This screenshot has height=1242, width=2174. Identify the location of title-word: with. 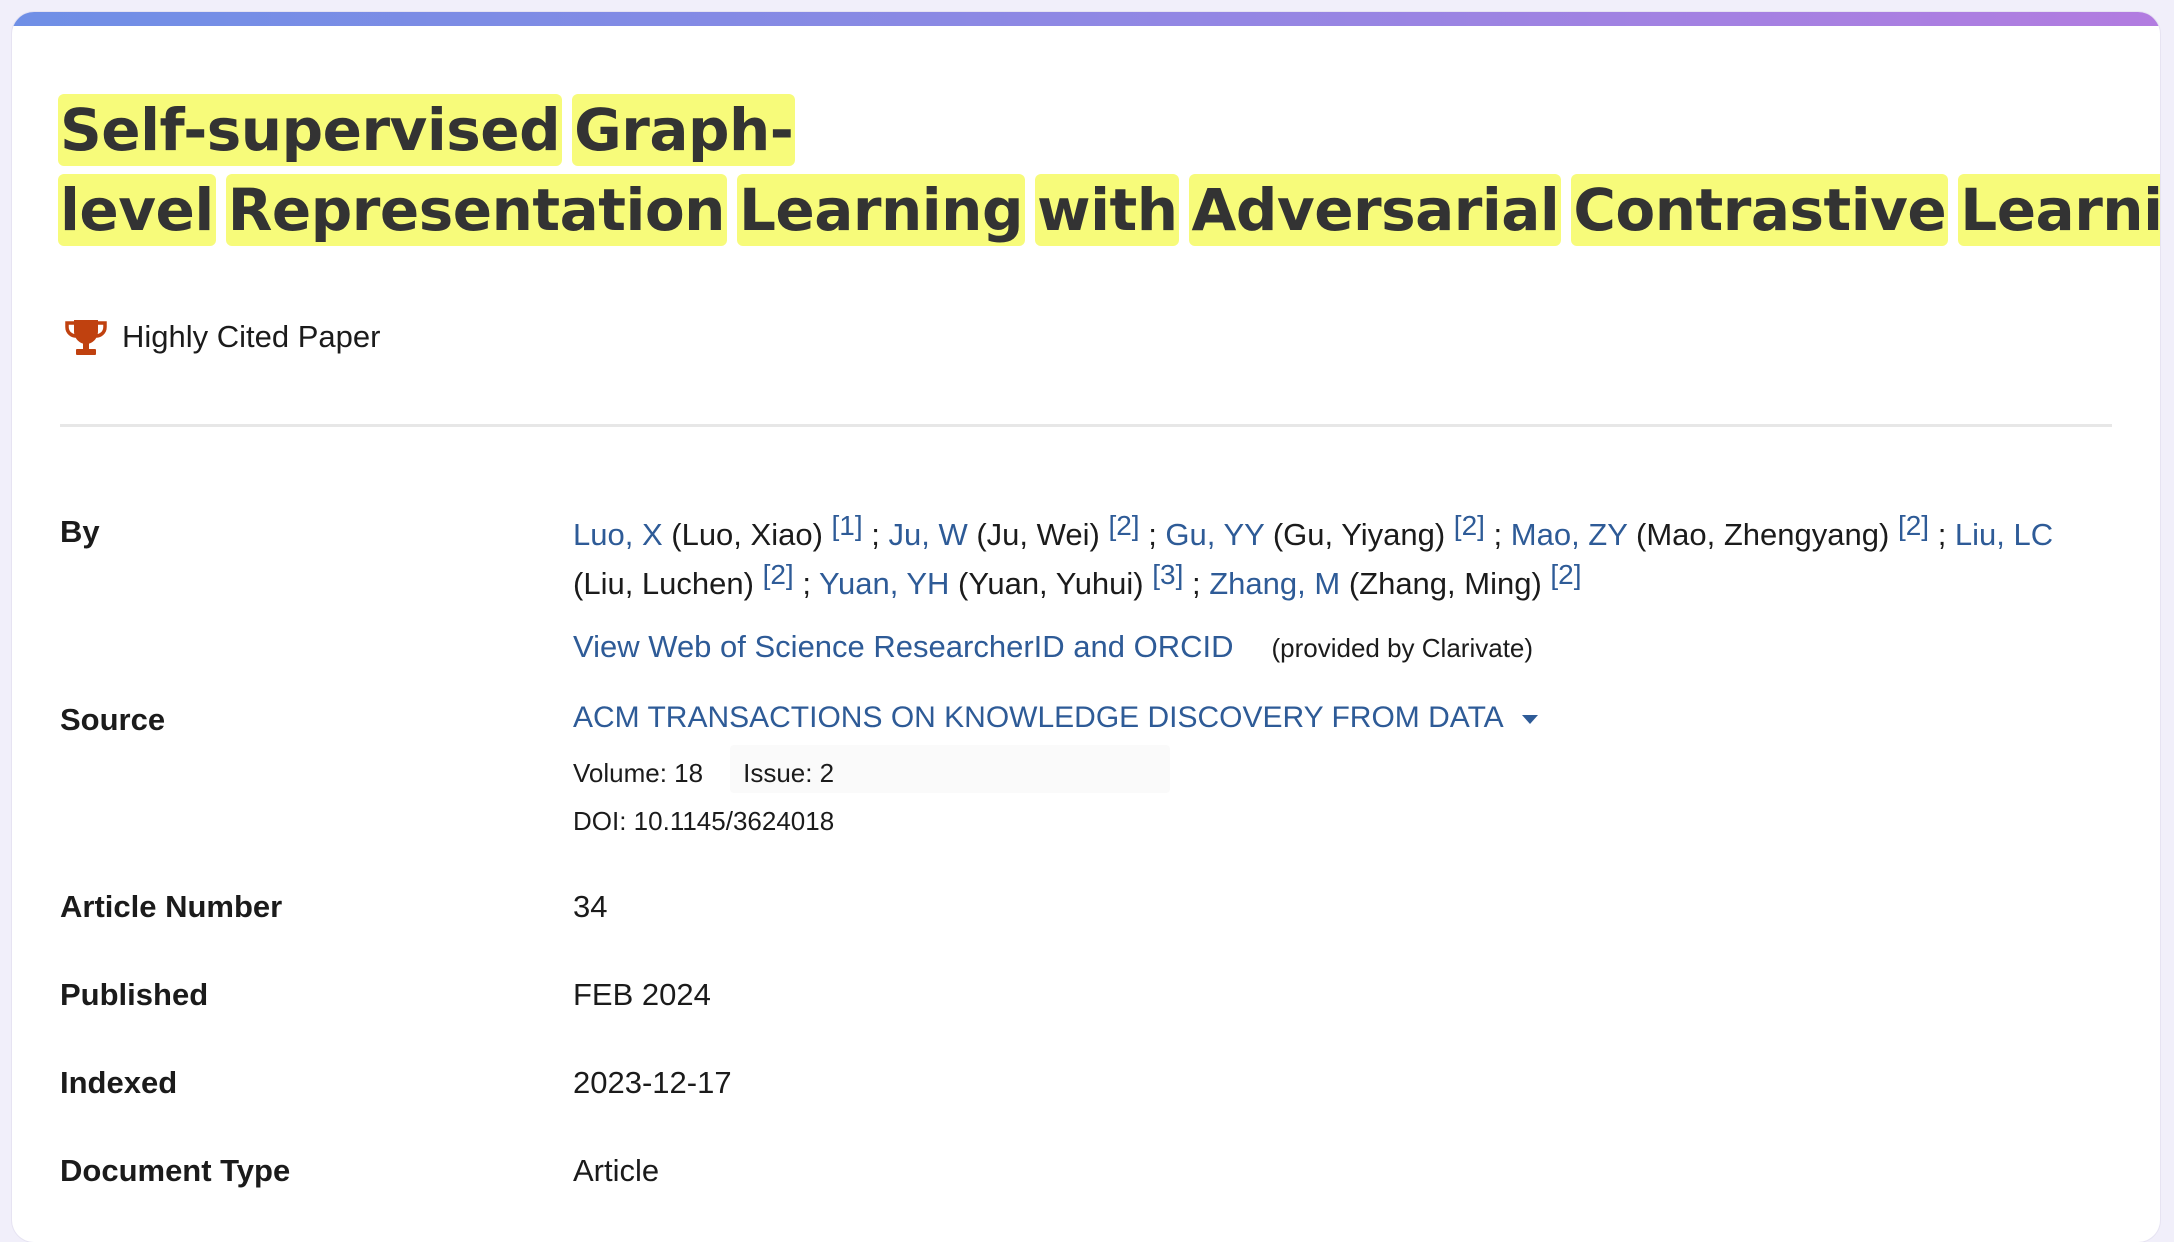
(1107, 210).